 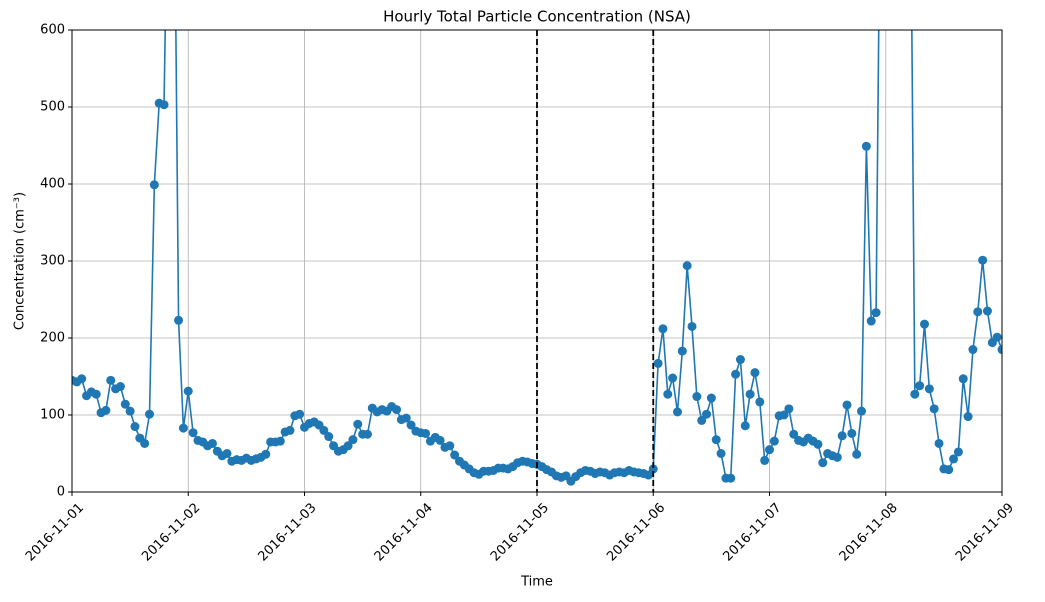 What do you see at coordinates (61, 492) in the screenshot?
I see `y-tick-label: 0` at bounding box center [61, 492].